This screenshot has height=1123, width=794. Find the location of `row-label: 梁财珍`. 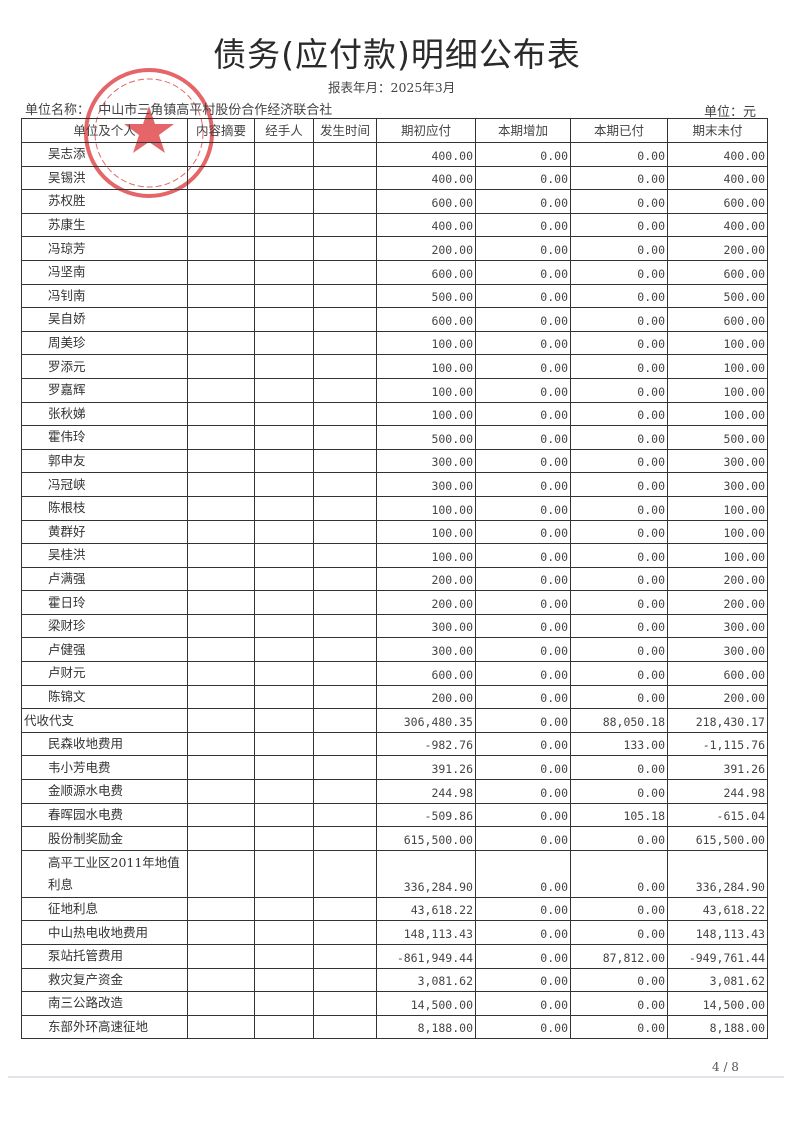

row-label: 梁财珍 is located at coordinates (104, 626).